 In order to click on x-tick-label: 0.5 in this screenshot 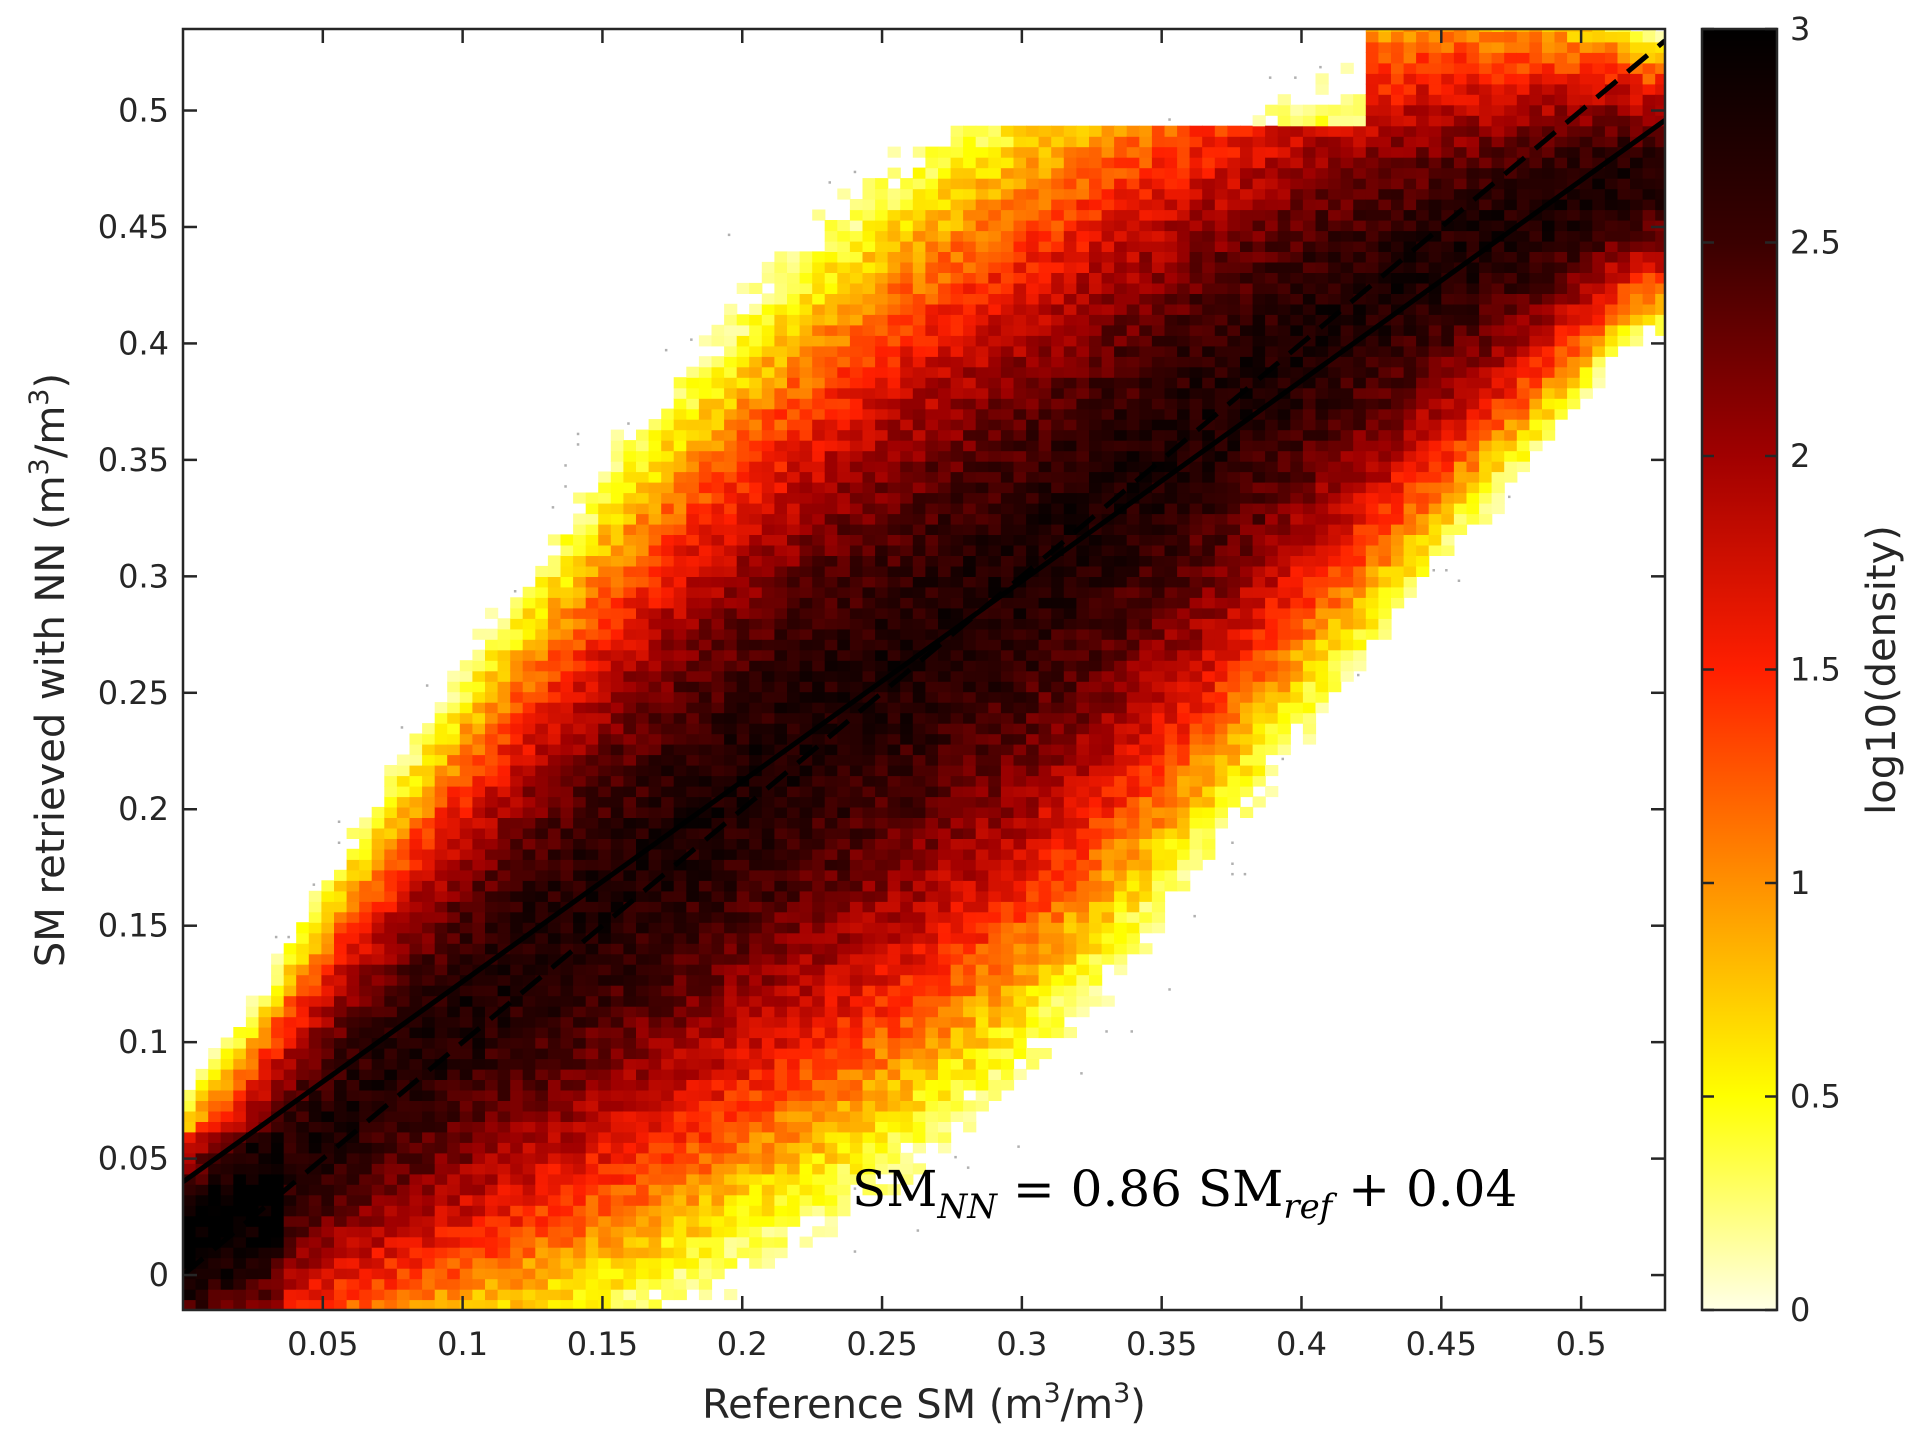, I will do `click(1581, 1344)`.